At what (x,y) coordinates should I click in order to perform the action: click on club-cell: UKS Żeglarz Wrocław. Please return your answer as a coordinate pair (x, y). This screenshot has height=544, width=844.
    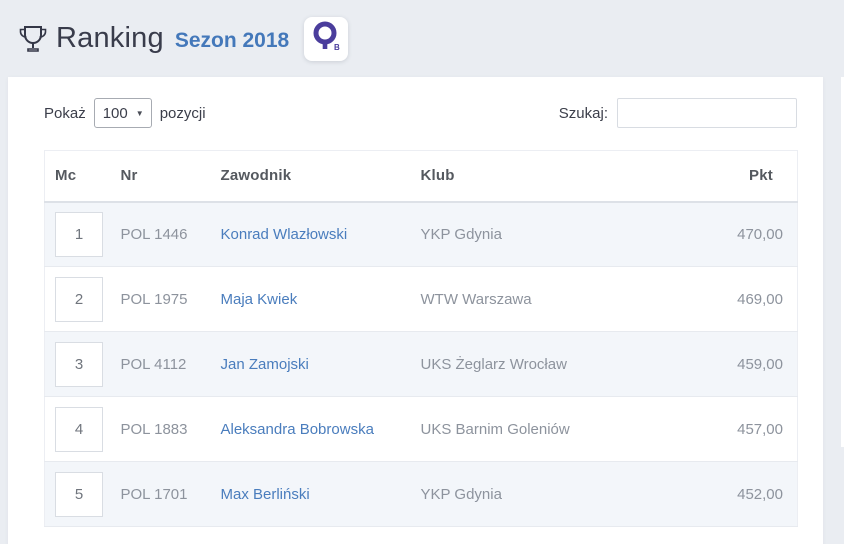
    Looking at the image, I should click on (562, 364).